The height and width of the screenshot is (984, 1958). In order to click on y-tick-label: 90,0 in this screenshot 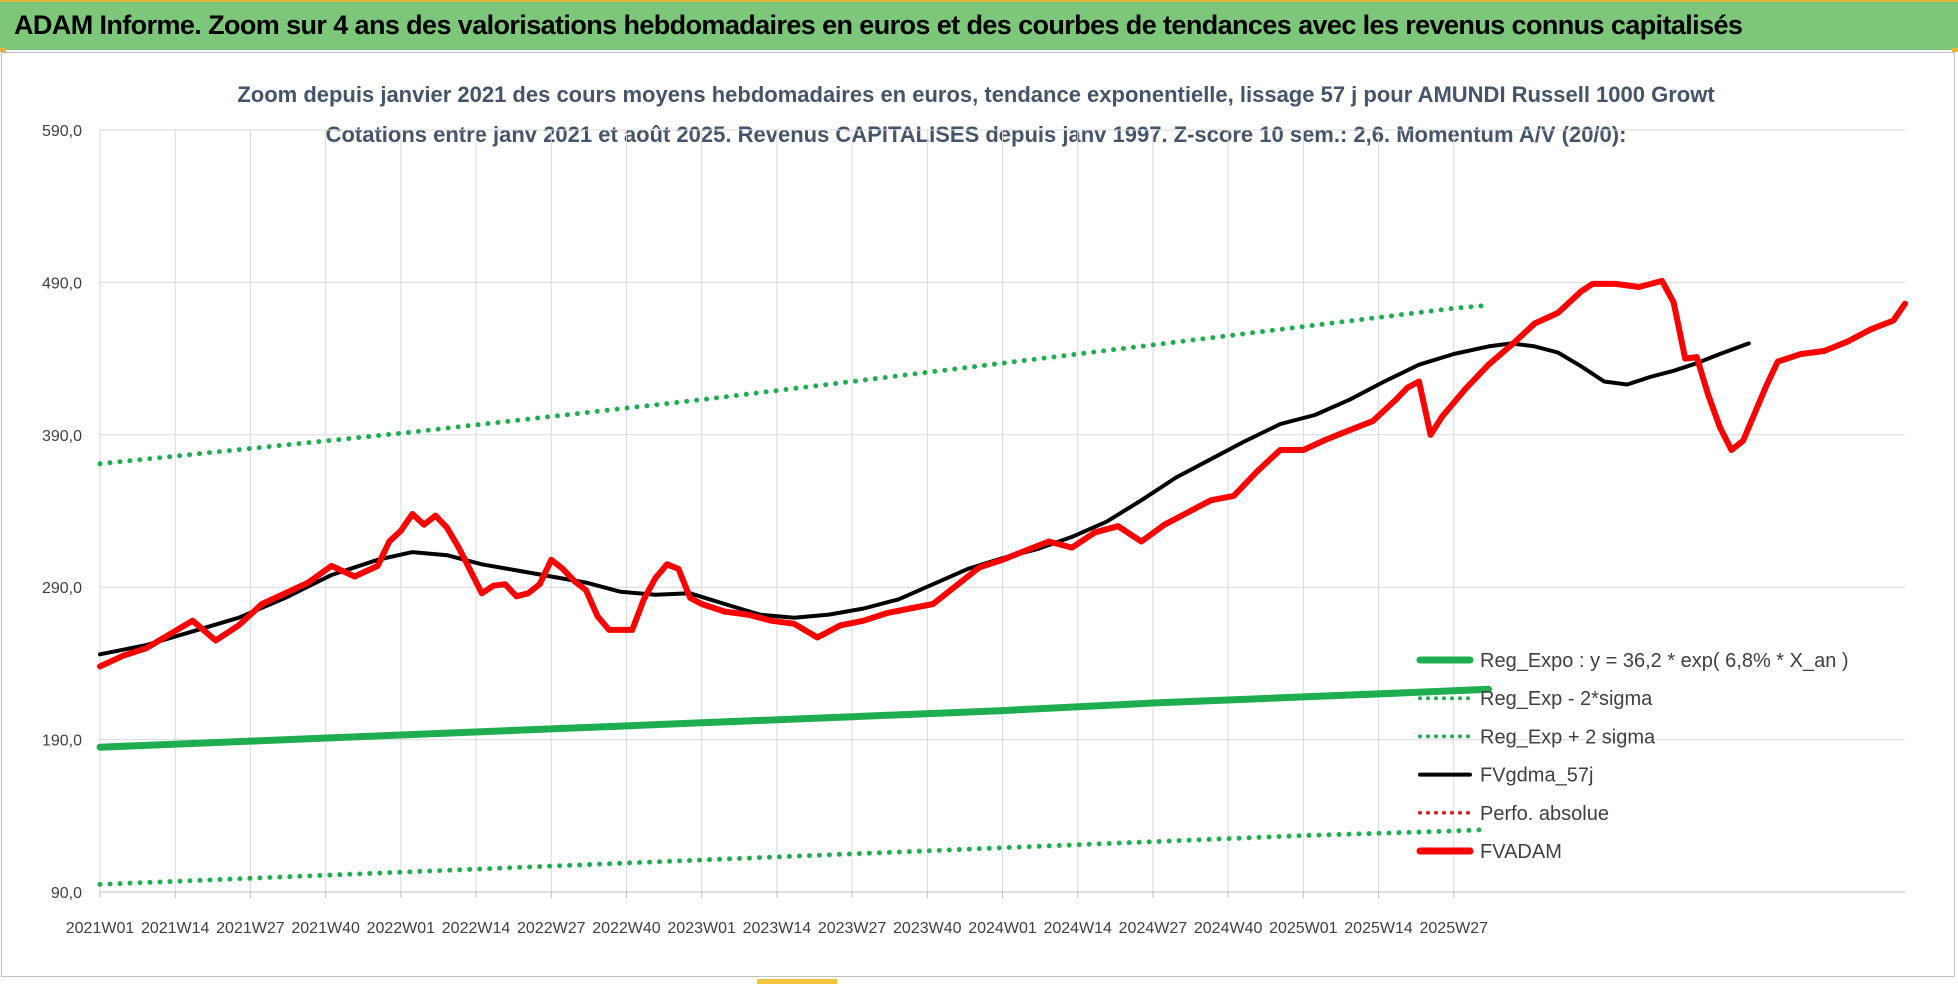, I will do `click(66, 893)`.